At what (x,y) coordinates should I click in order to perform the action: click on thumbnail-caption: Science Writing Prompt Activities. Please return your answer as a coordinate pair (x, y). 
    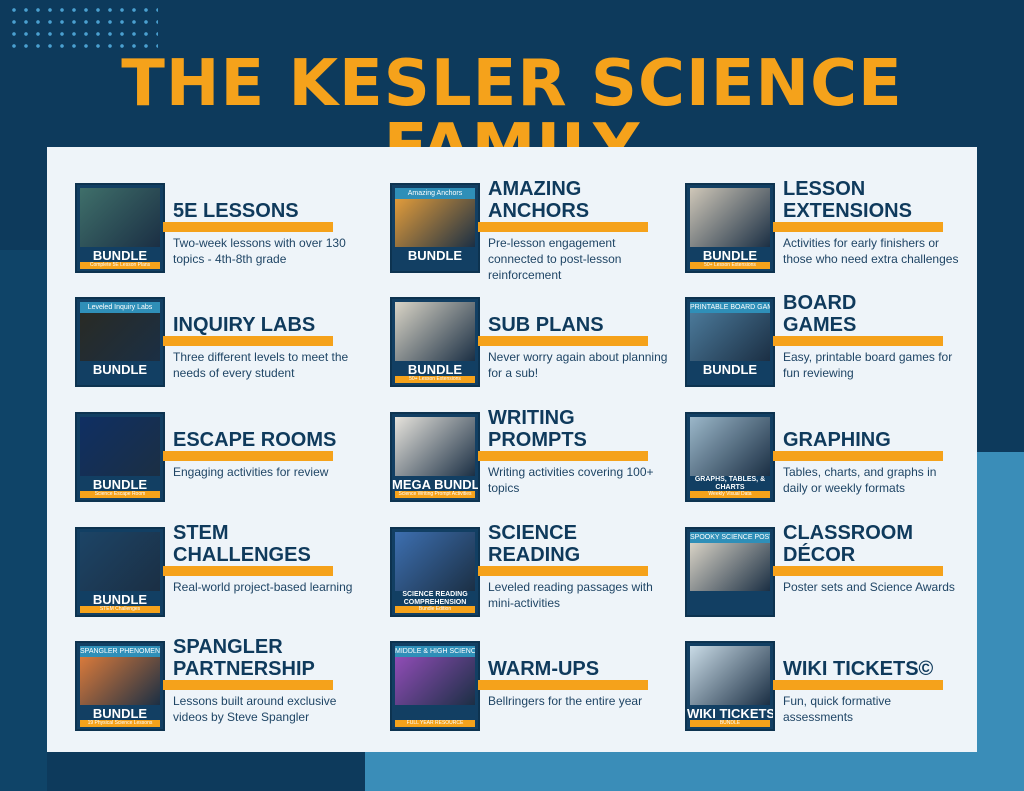
    Looking at the image, I should click on (435, 494).